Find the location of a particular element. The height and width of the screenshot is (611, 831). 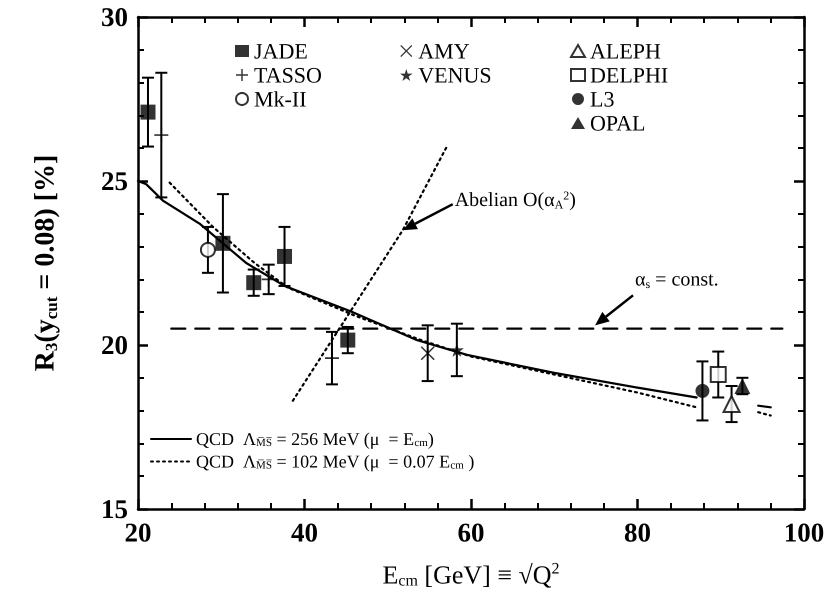

legend-label: L3 is located at coordinates (602, 99).